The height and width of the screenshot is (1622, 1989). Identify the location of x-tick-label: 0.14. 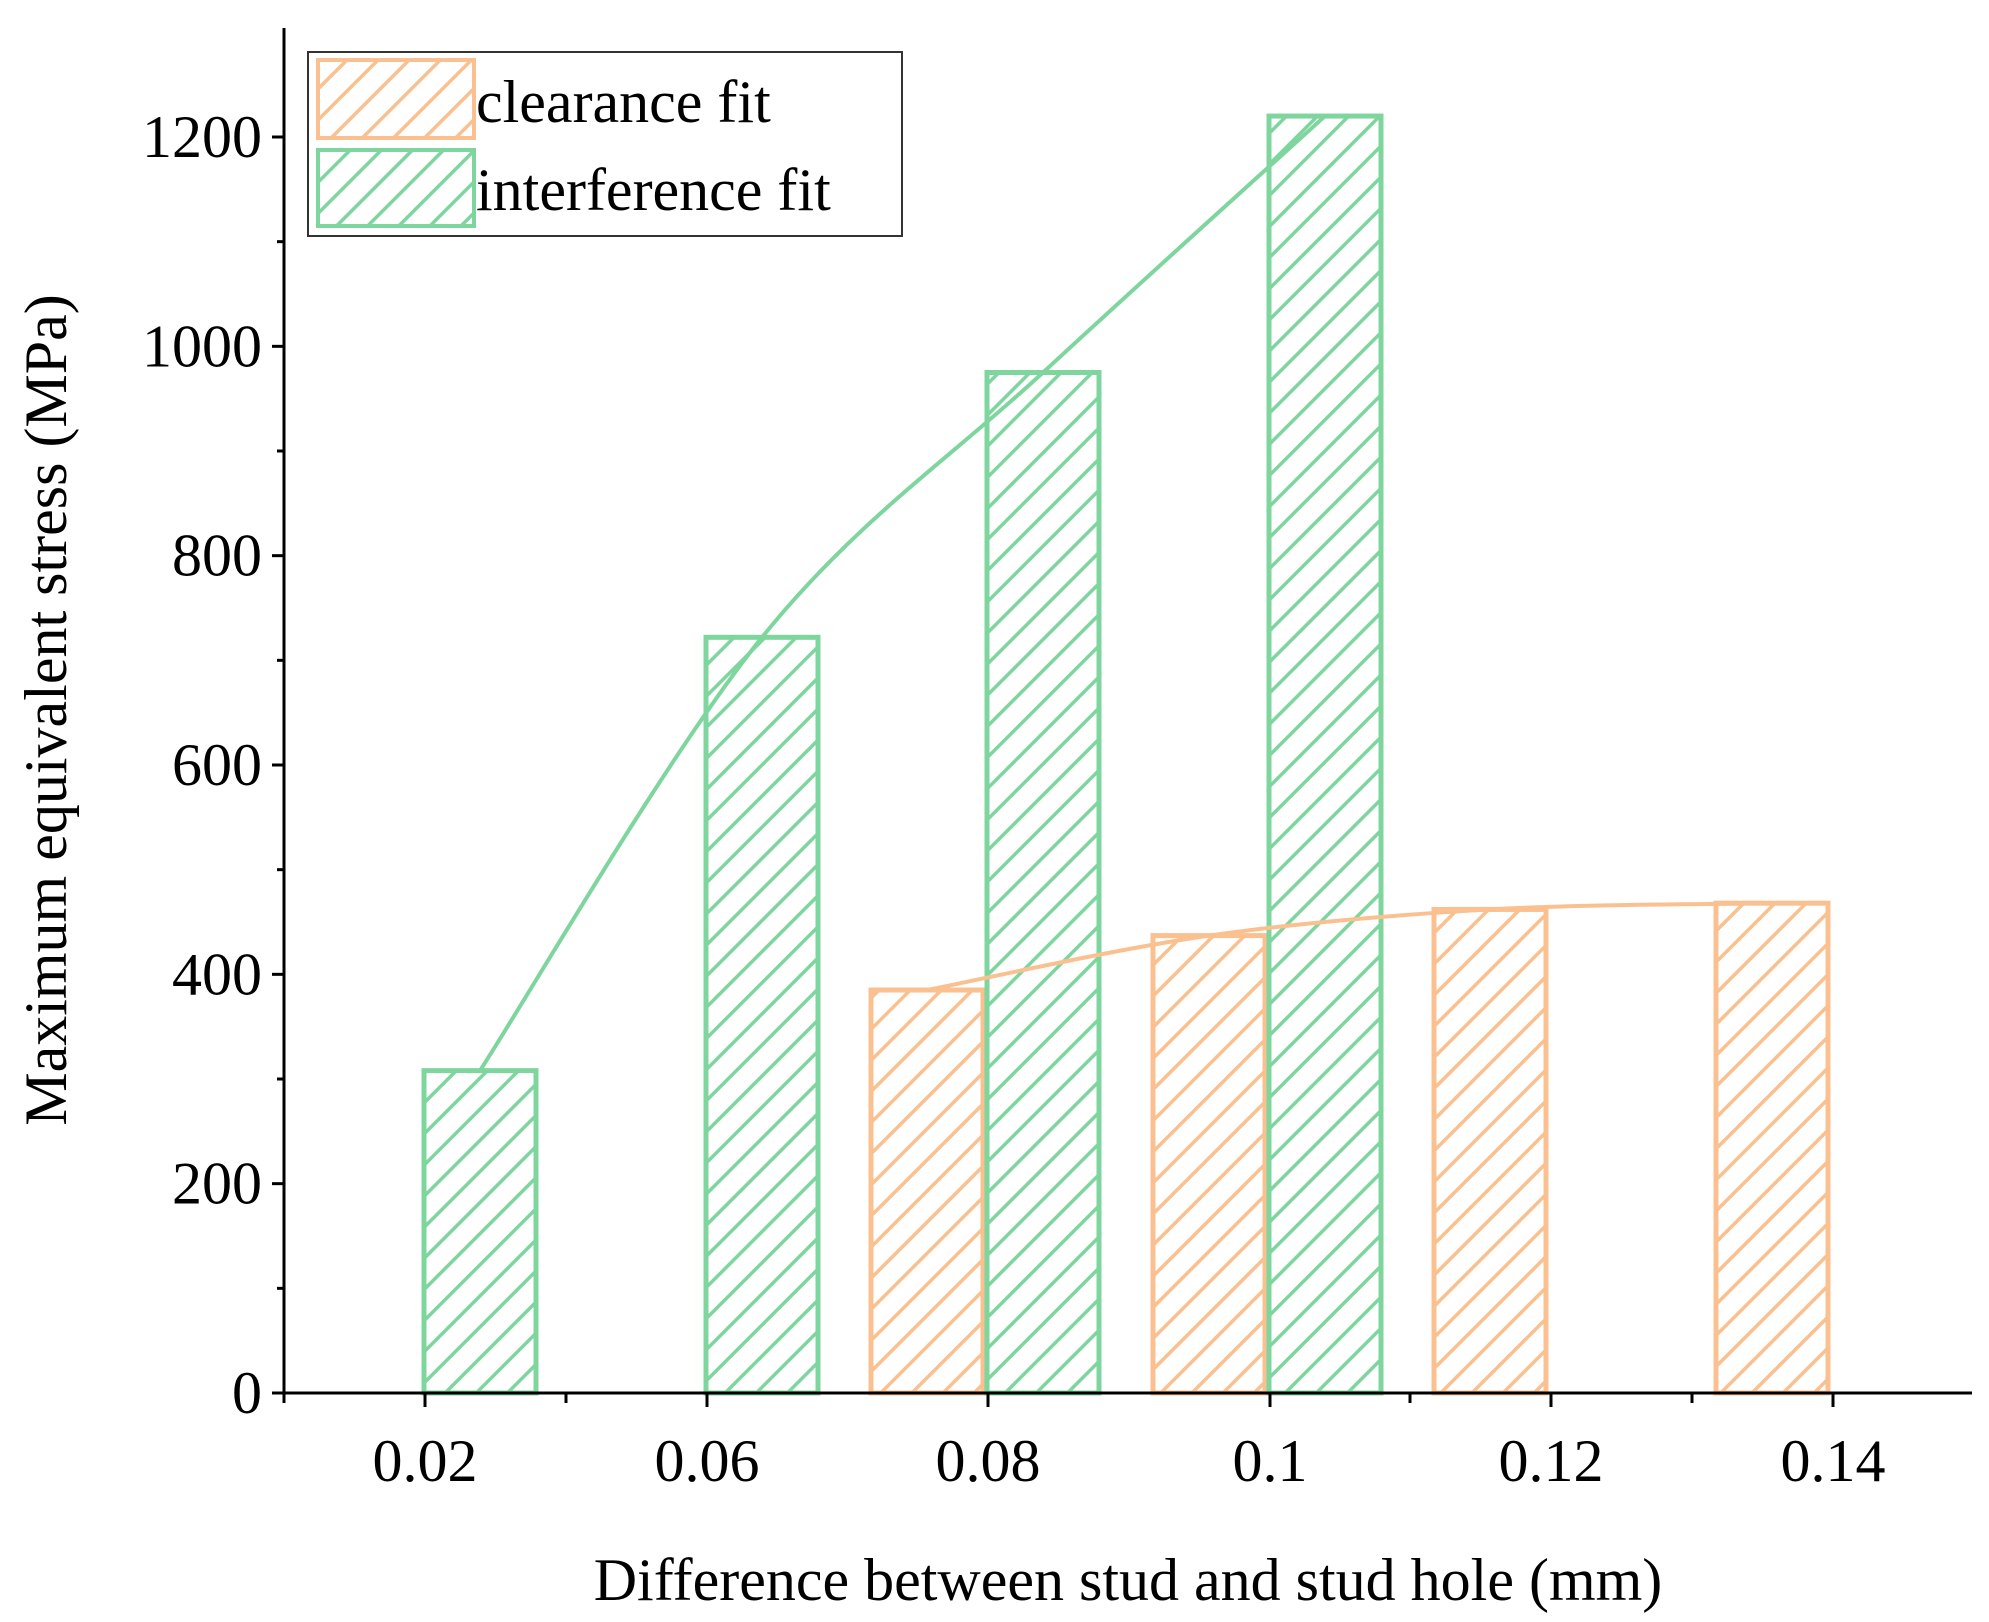
(1833, 1461).